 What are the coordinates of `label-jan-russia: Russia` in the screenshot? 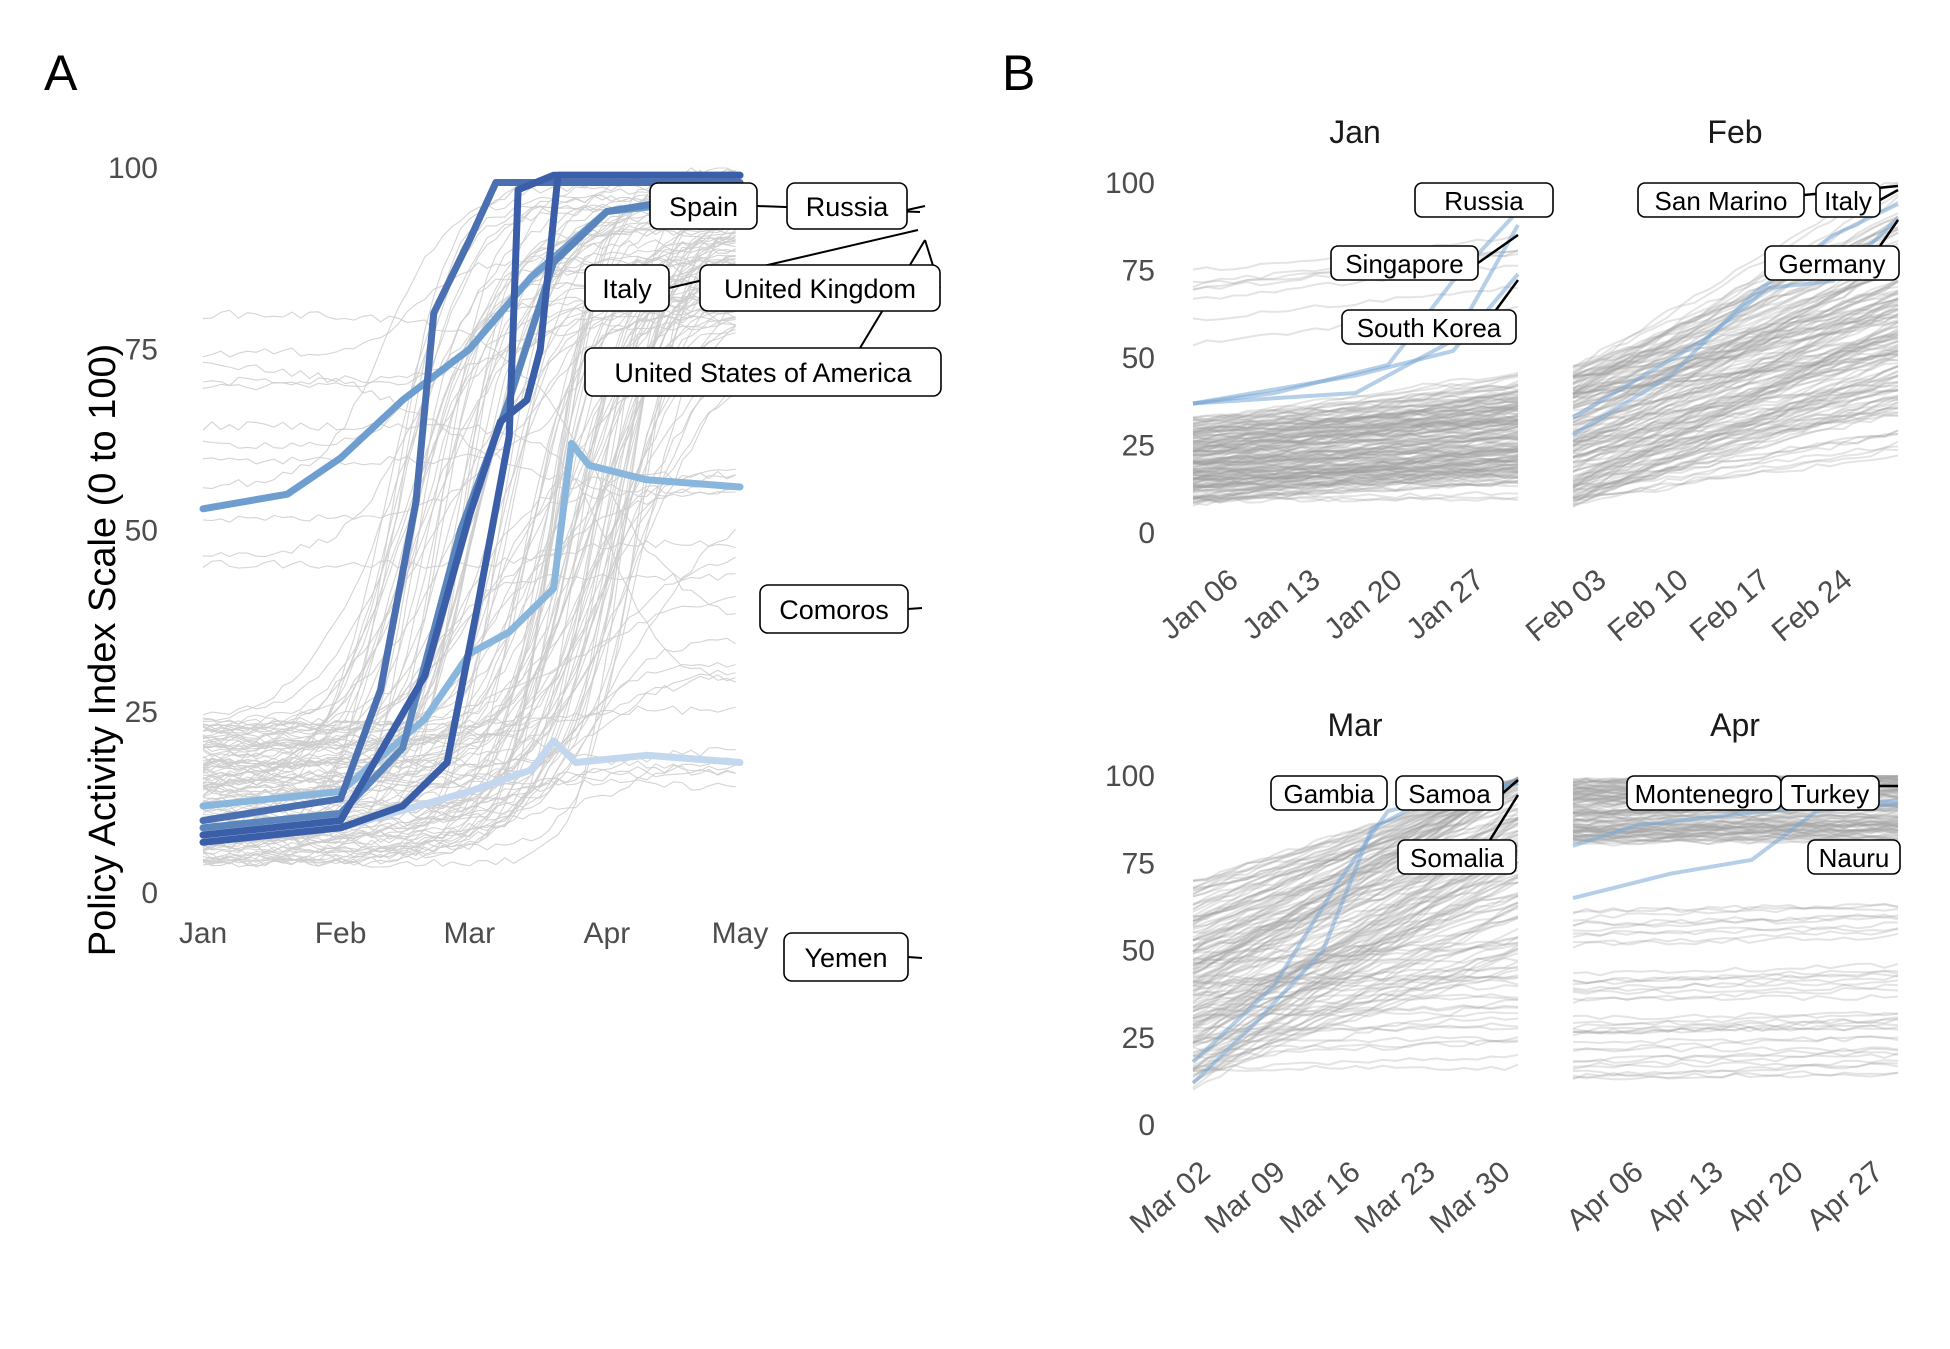 It's located at (1484, 200).